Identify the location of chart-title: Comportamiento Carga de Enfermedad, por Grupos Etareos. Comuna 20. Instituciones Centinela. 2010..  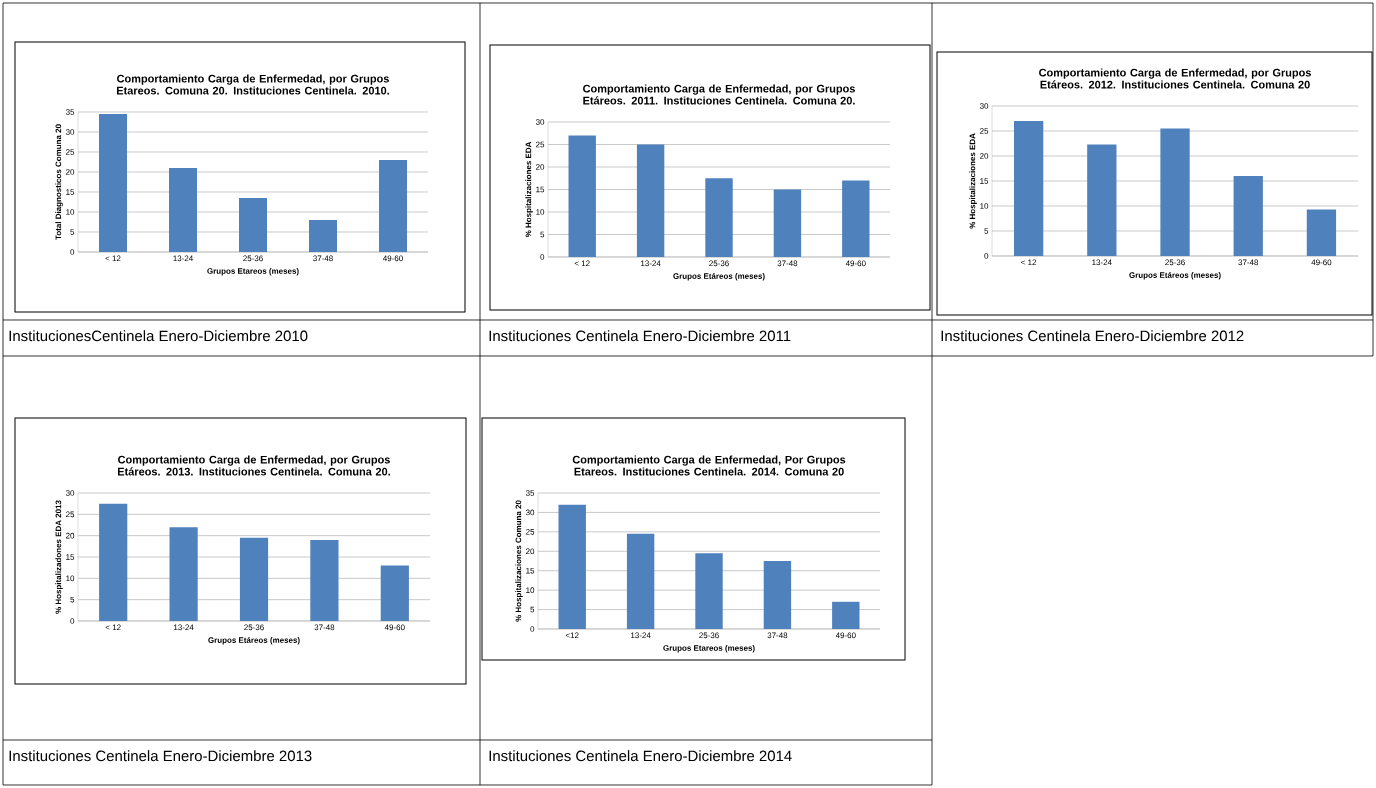
(253, 84).